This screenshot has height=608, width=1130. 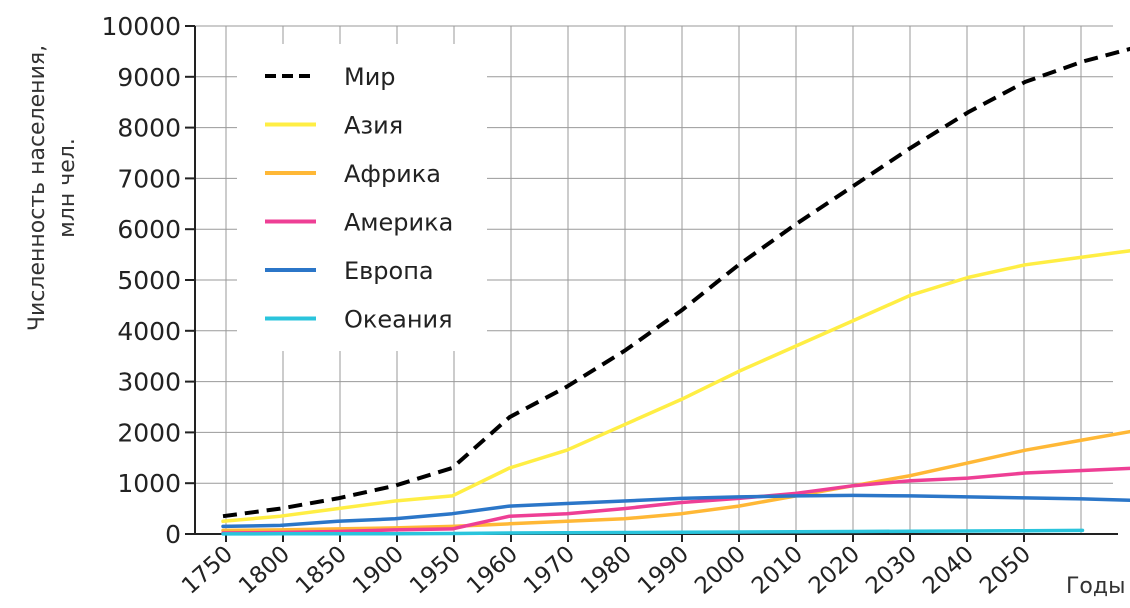 I want to click on legend-label: Африка, so click(x=392, y=174).